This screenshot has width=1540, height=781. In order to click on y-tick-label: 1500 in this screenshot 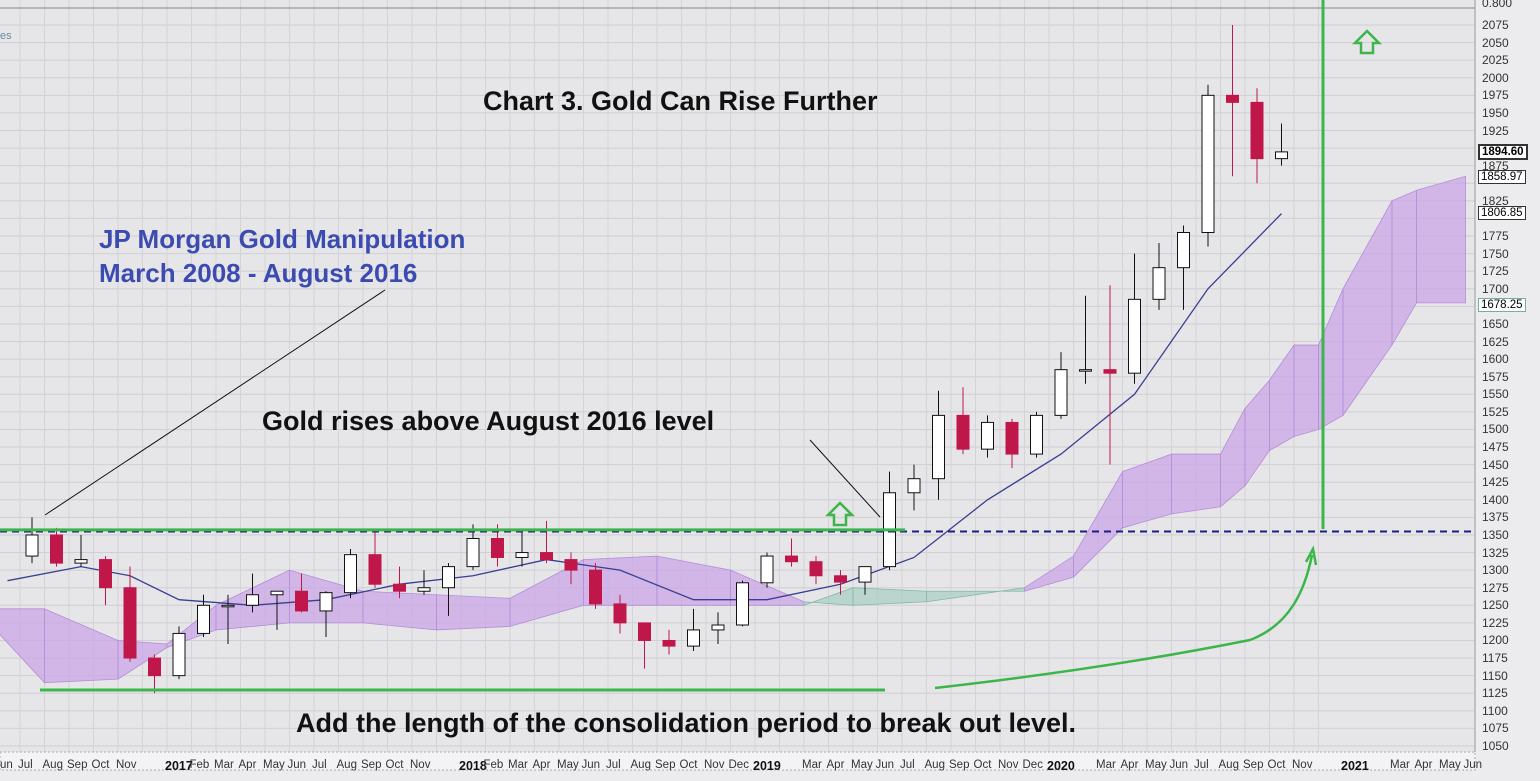, I will do `click(1495, 429)`.